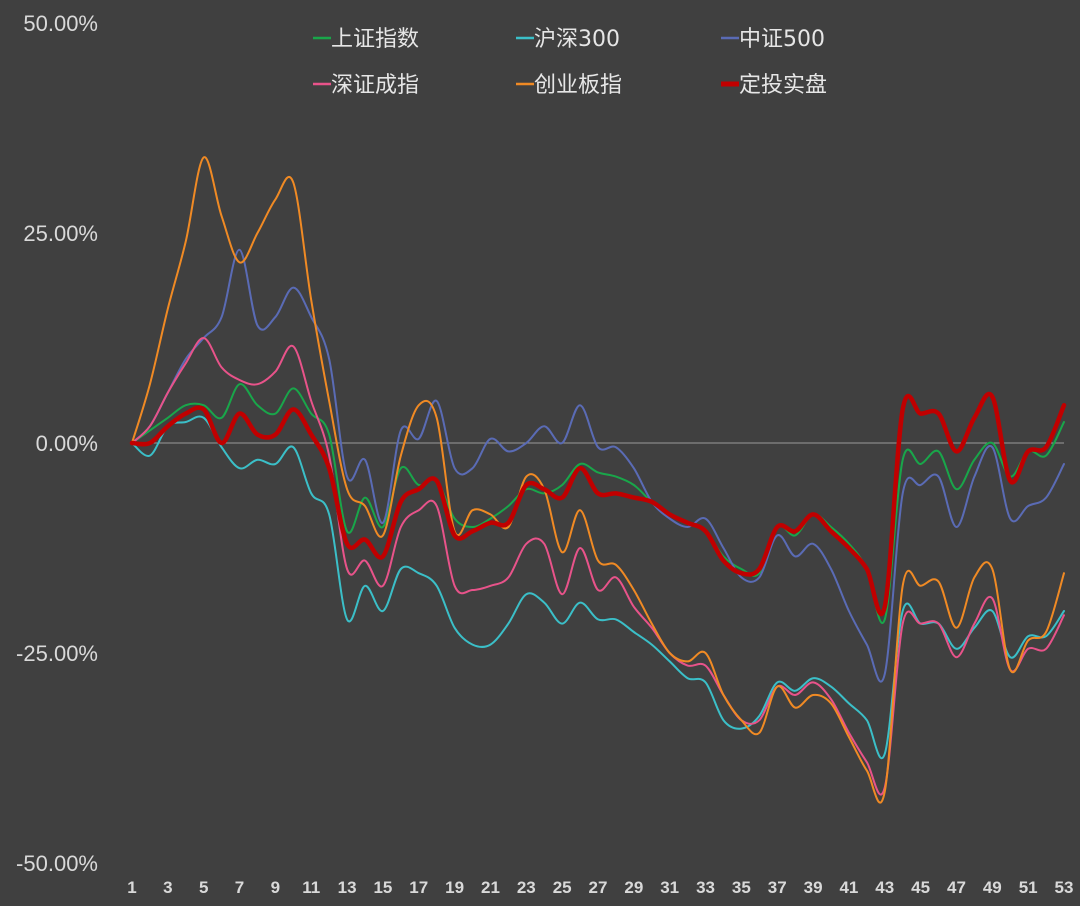 This screenshot has width=1080, height=906. What do you see at coordinates (1028, 887) in the screenshot?
I see `x-tick-label: 51` at bounding box center [1028, 887].